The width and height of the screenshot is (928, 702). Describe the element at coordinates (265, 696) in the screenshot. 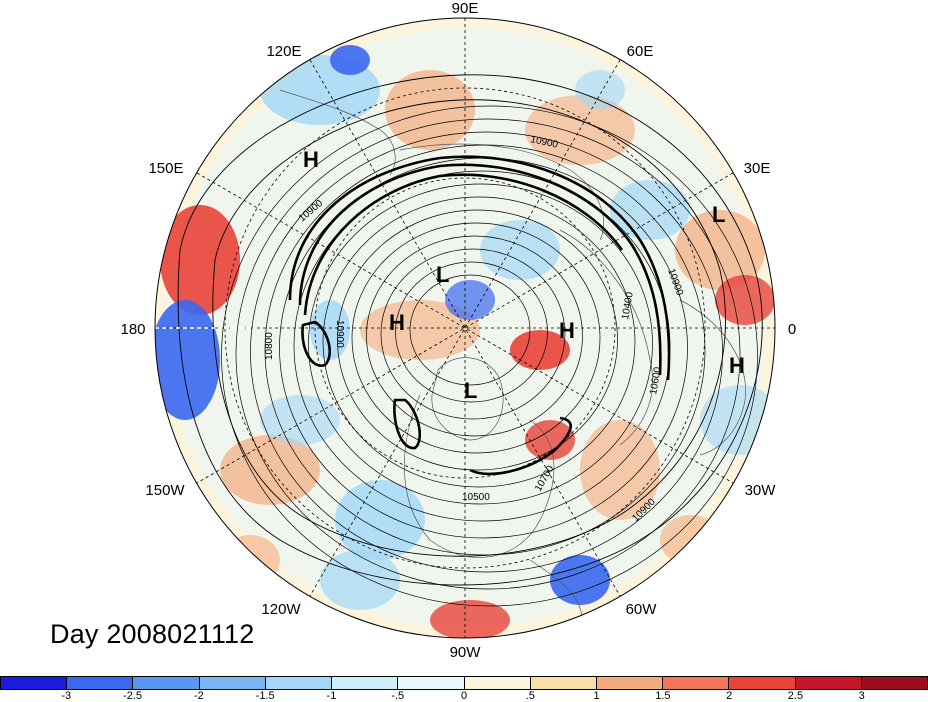

I see `colorbar-tick-label: -1.5` at that location.